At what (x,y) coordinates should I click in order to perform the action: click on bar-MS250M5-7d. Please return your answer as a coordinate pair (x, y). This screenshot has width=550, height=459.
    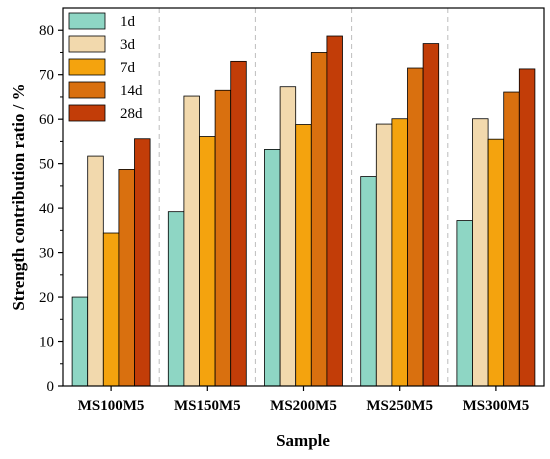
    Looking at the image, I should click on (399, 252).